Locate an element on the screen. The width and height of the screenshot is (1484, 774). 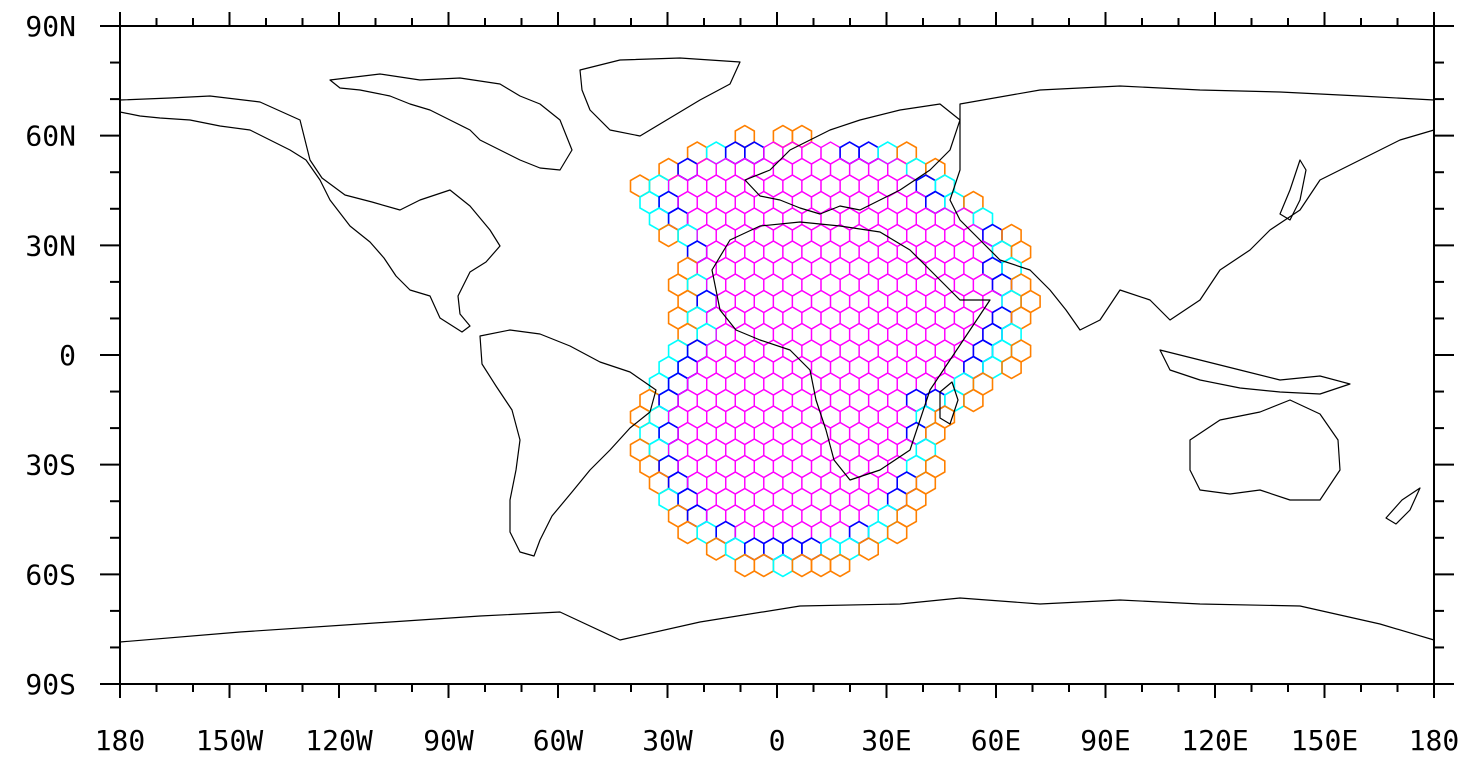
coastline-canada-arctic is located at coordinates (451, 122).